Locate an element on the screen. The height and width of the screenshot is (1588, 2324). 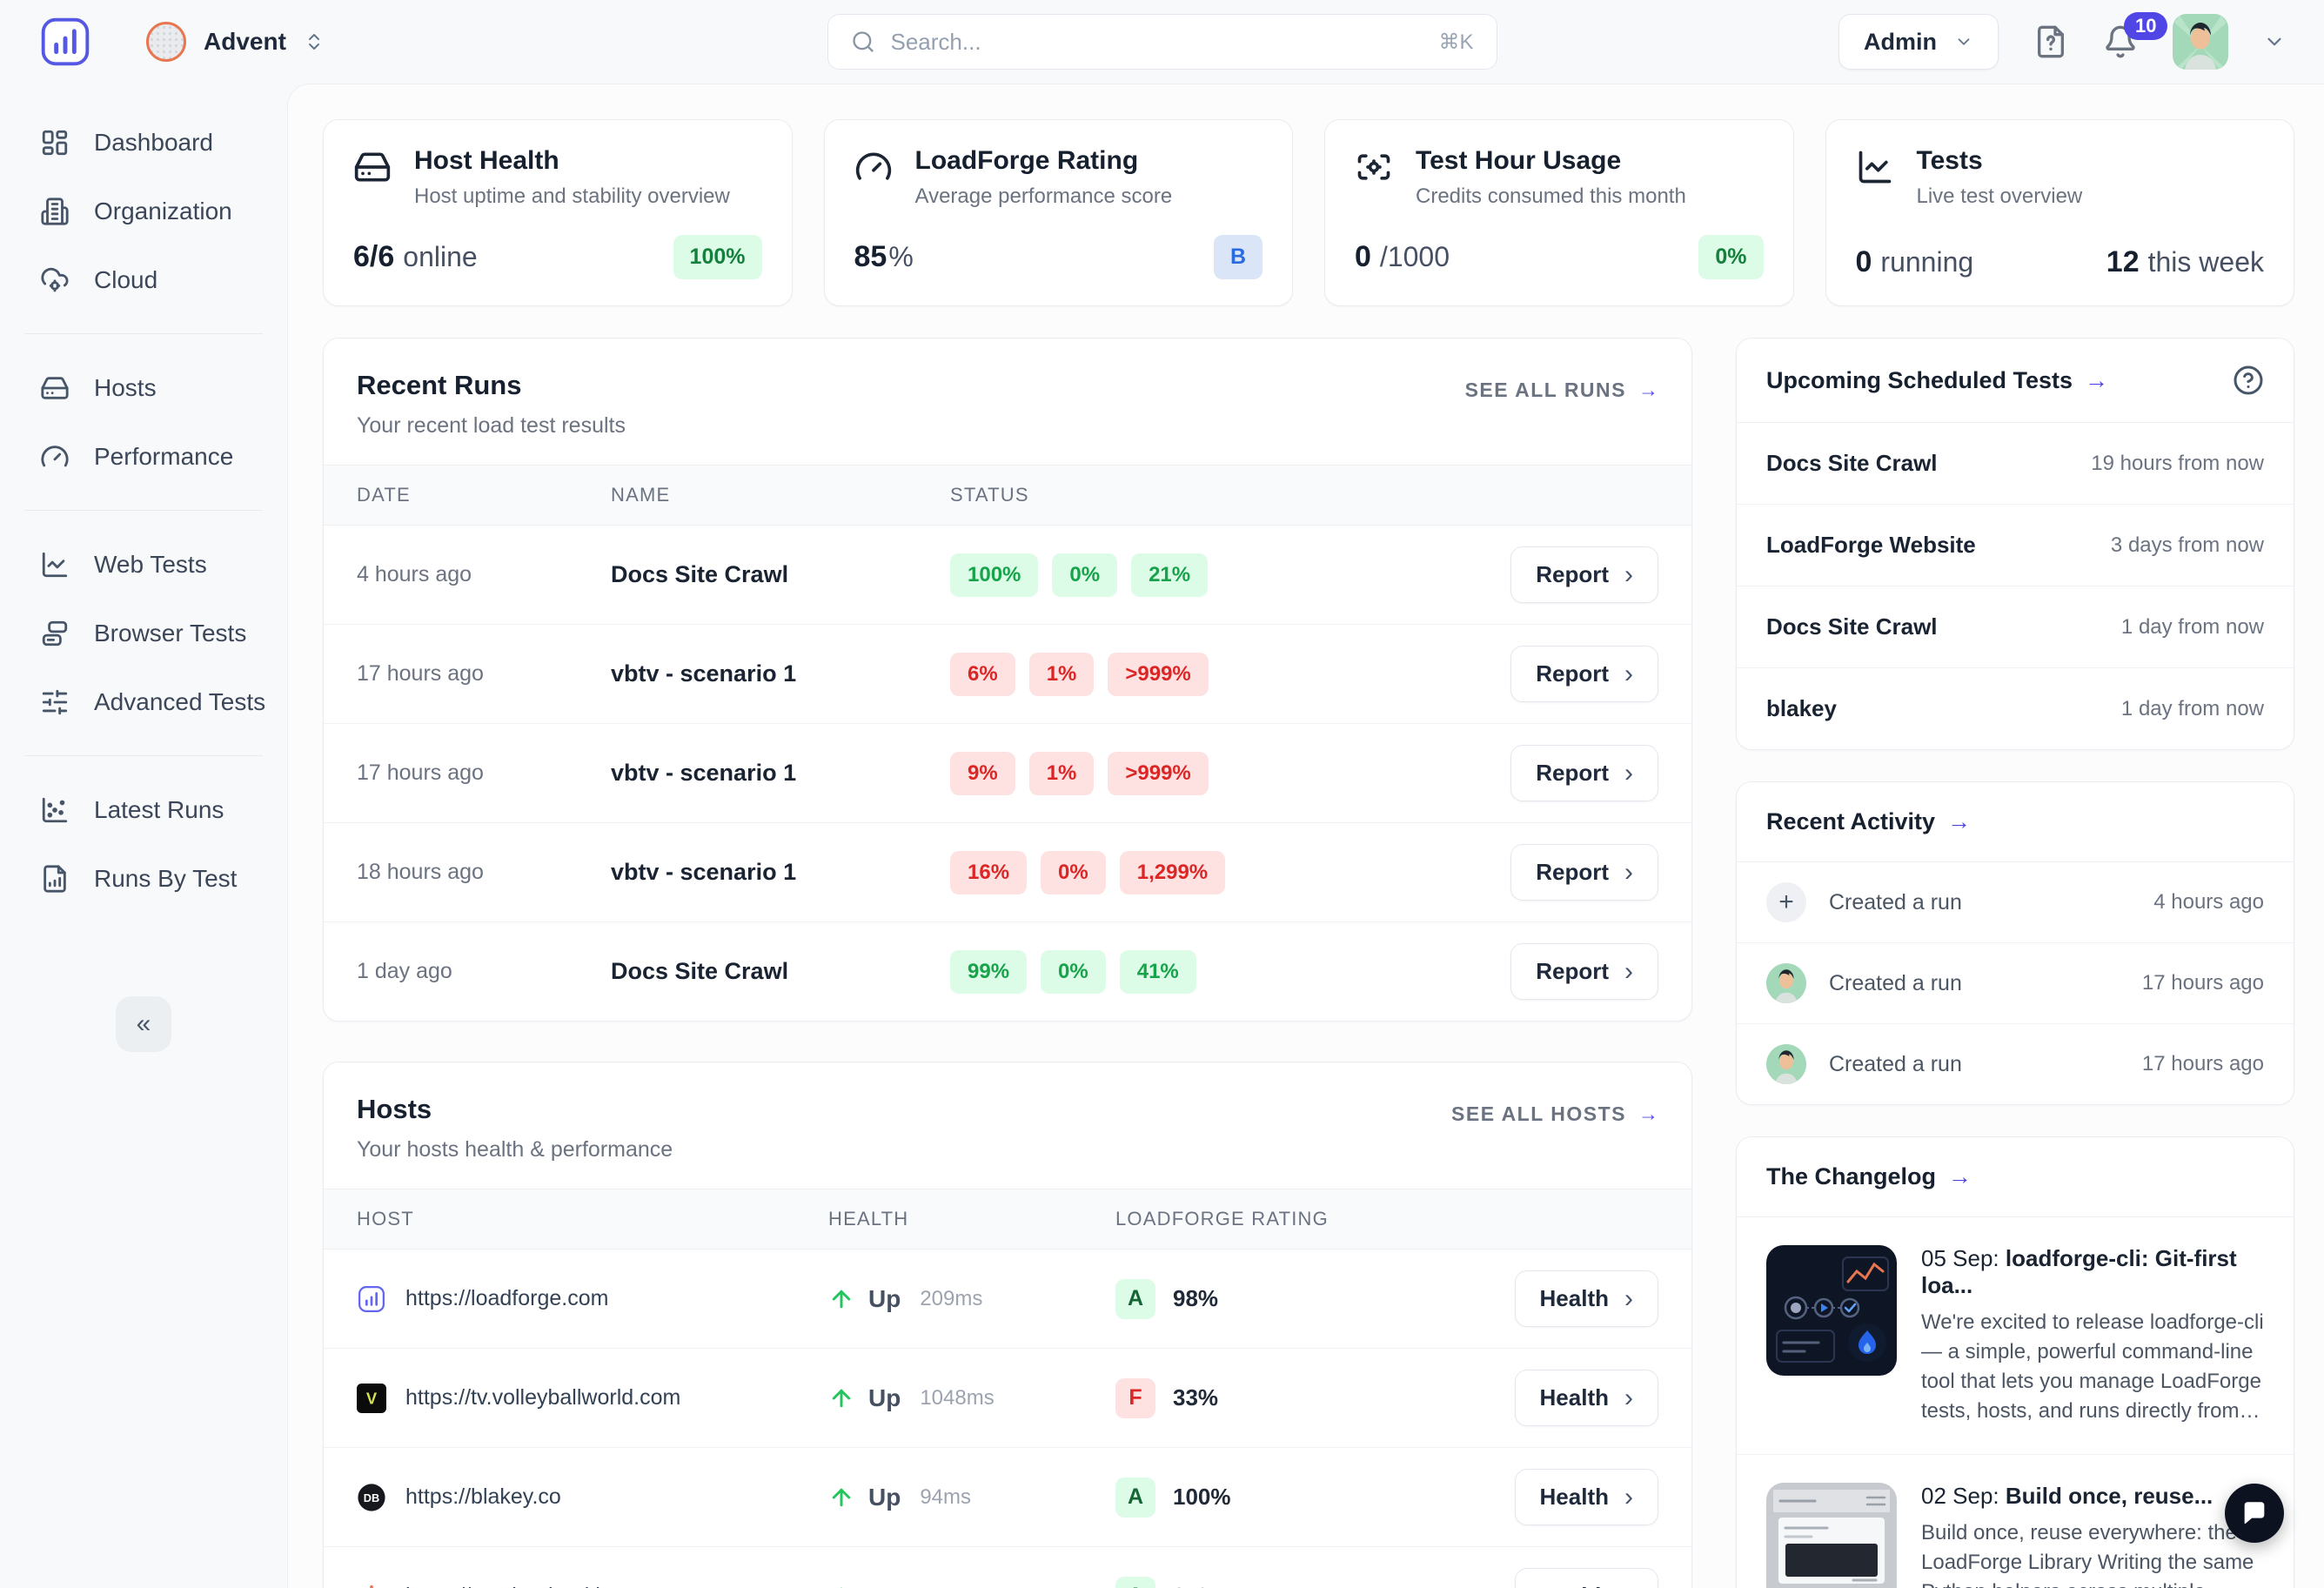
org-switcher: Advent is located at coordinates (235, 42).